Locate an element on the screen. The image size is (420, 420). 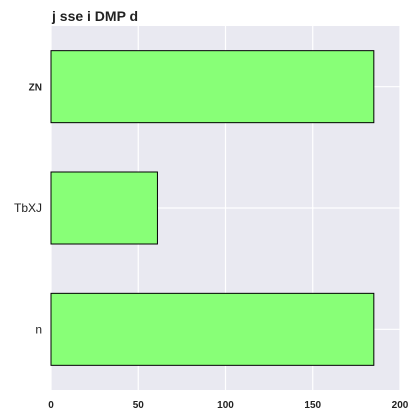
bar-zn is located at coordinates (212, 87).